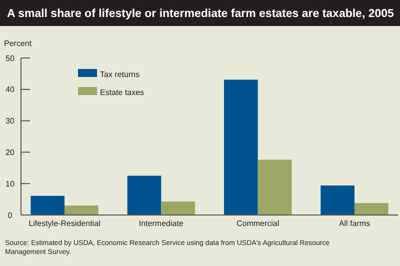 This screenshot has height=266, width=400. I want to click on chart-title: A small share of lifestyle or intermediate farm estates are taxable, 2005, so click(201, 14).